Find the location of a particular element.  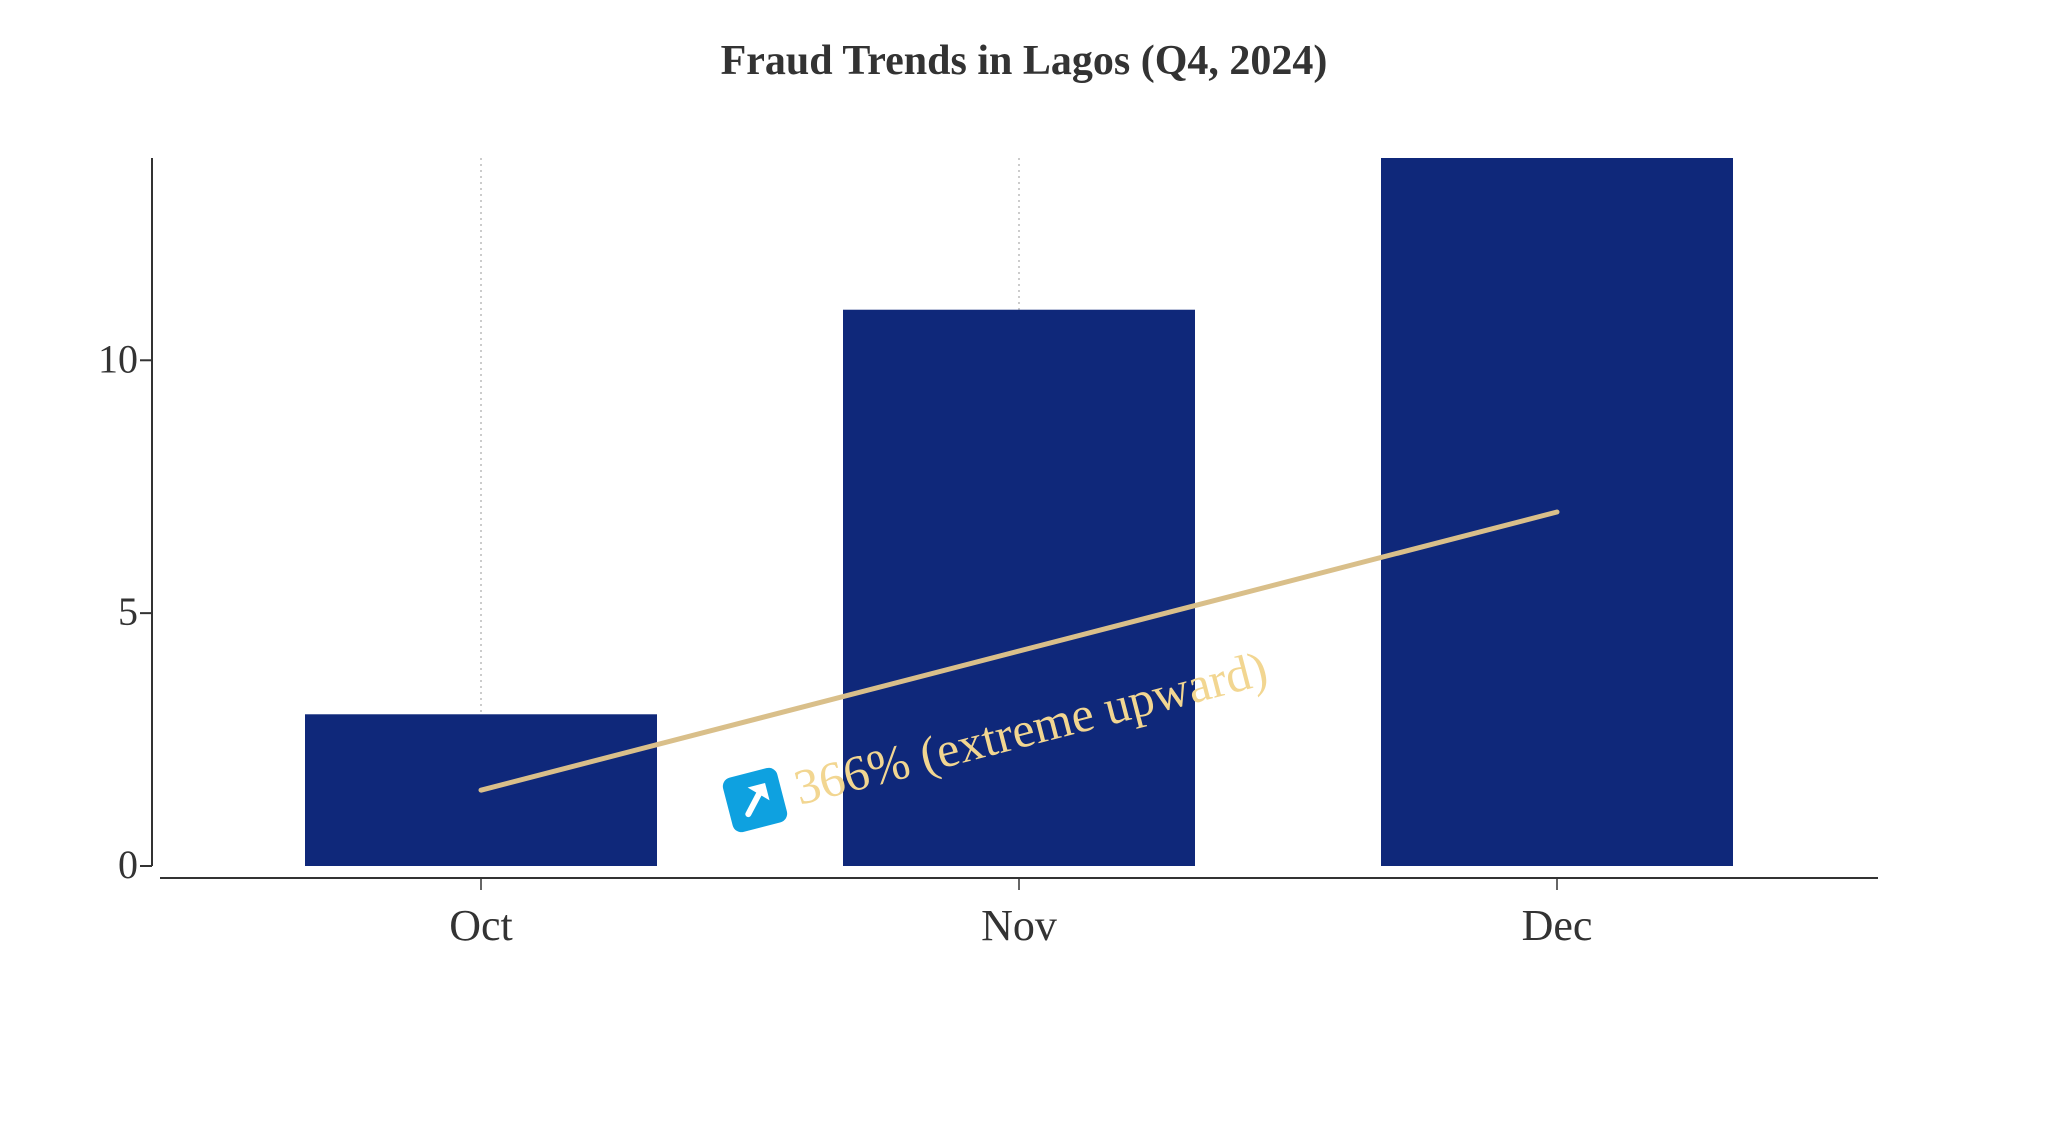

y-tick-label-10: 10 is located at coordinates (118, 358).